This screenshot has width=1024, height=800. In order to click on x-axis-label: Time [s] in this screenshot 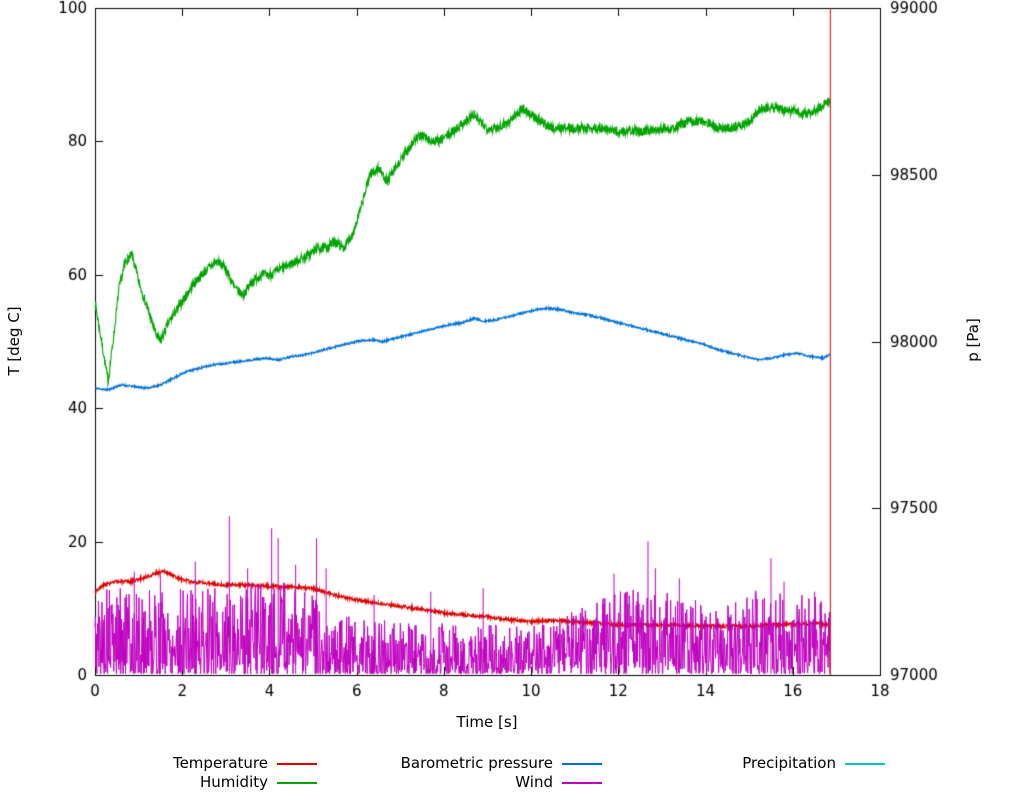, I will do `click(487, 722)`.